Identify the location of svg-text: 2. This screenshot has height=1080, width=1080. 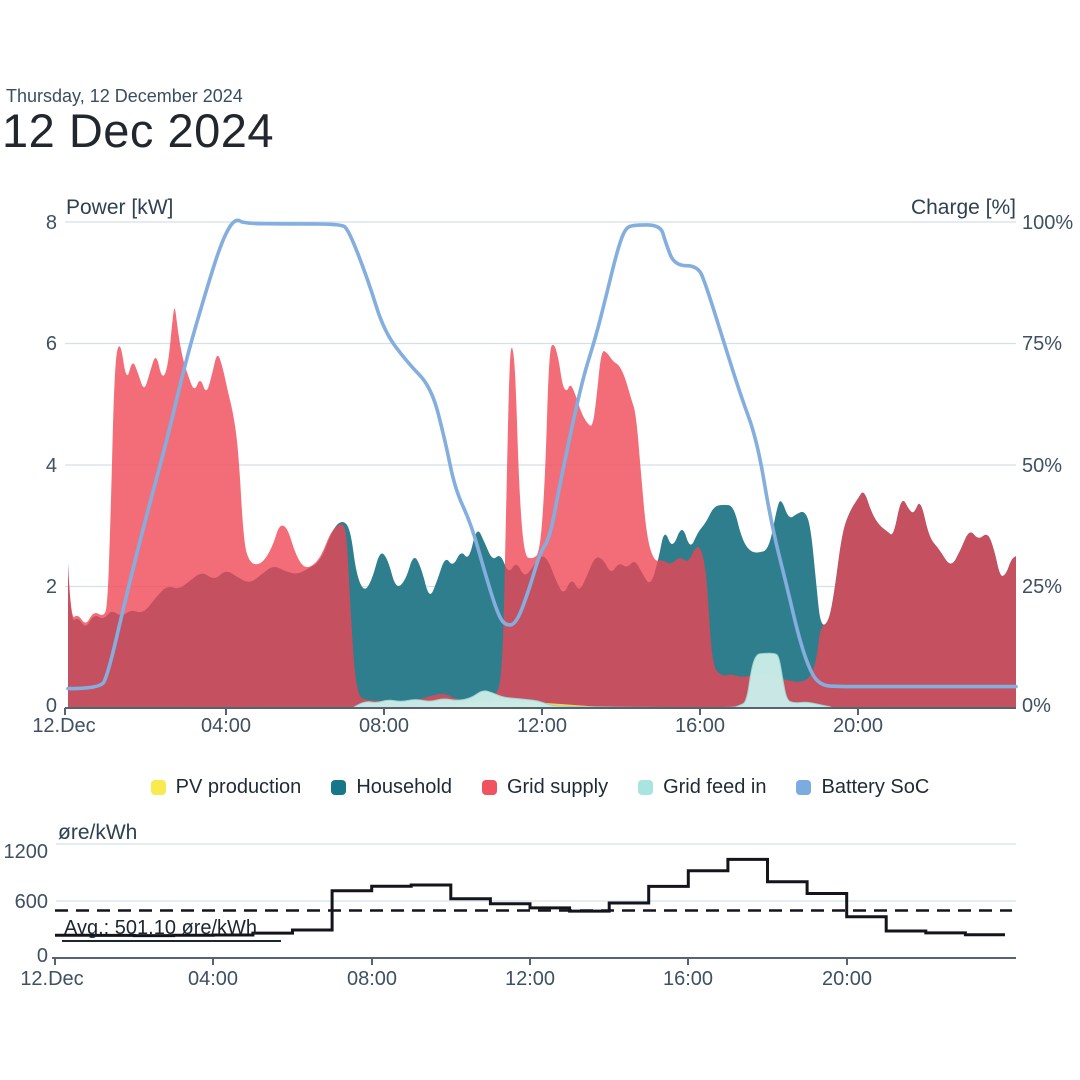
(51, 587).